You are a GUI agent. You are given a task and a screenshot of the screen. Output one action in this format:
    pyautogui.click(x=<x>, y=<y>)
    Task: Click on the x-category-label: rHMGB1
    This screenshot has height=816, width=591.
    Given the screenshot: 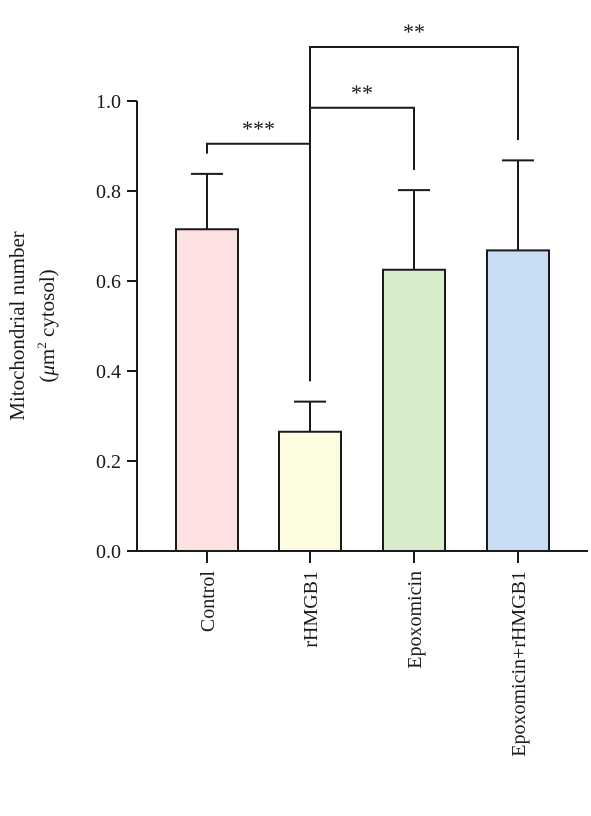 What is the action you would take?
    pyautogui.click(x=311, y=609)
    